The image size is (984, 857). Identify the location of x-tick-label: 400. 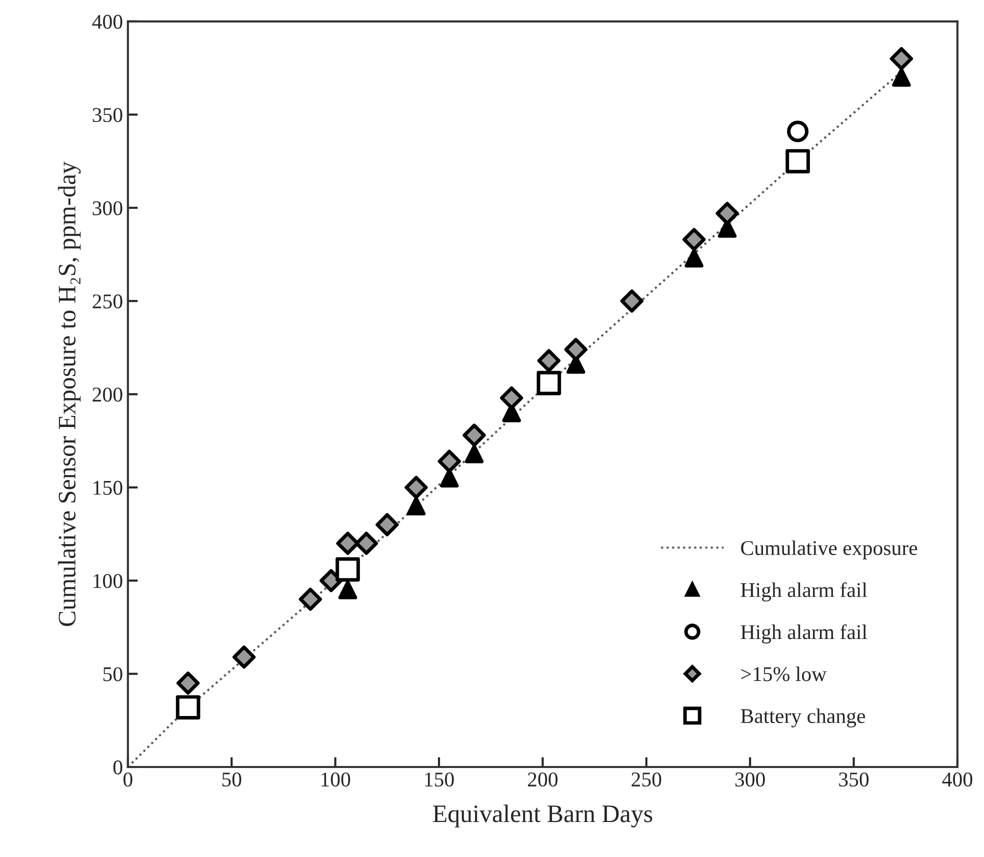
(957, 779).